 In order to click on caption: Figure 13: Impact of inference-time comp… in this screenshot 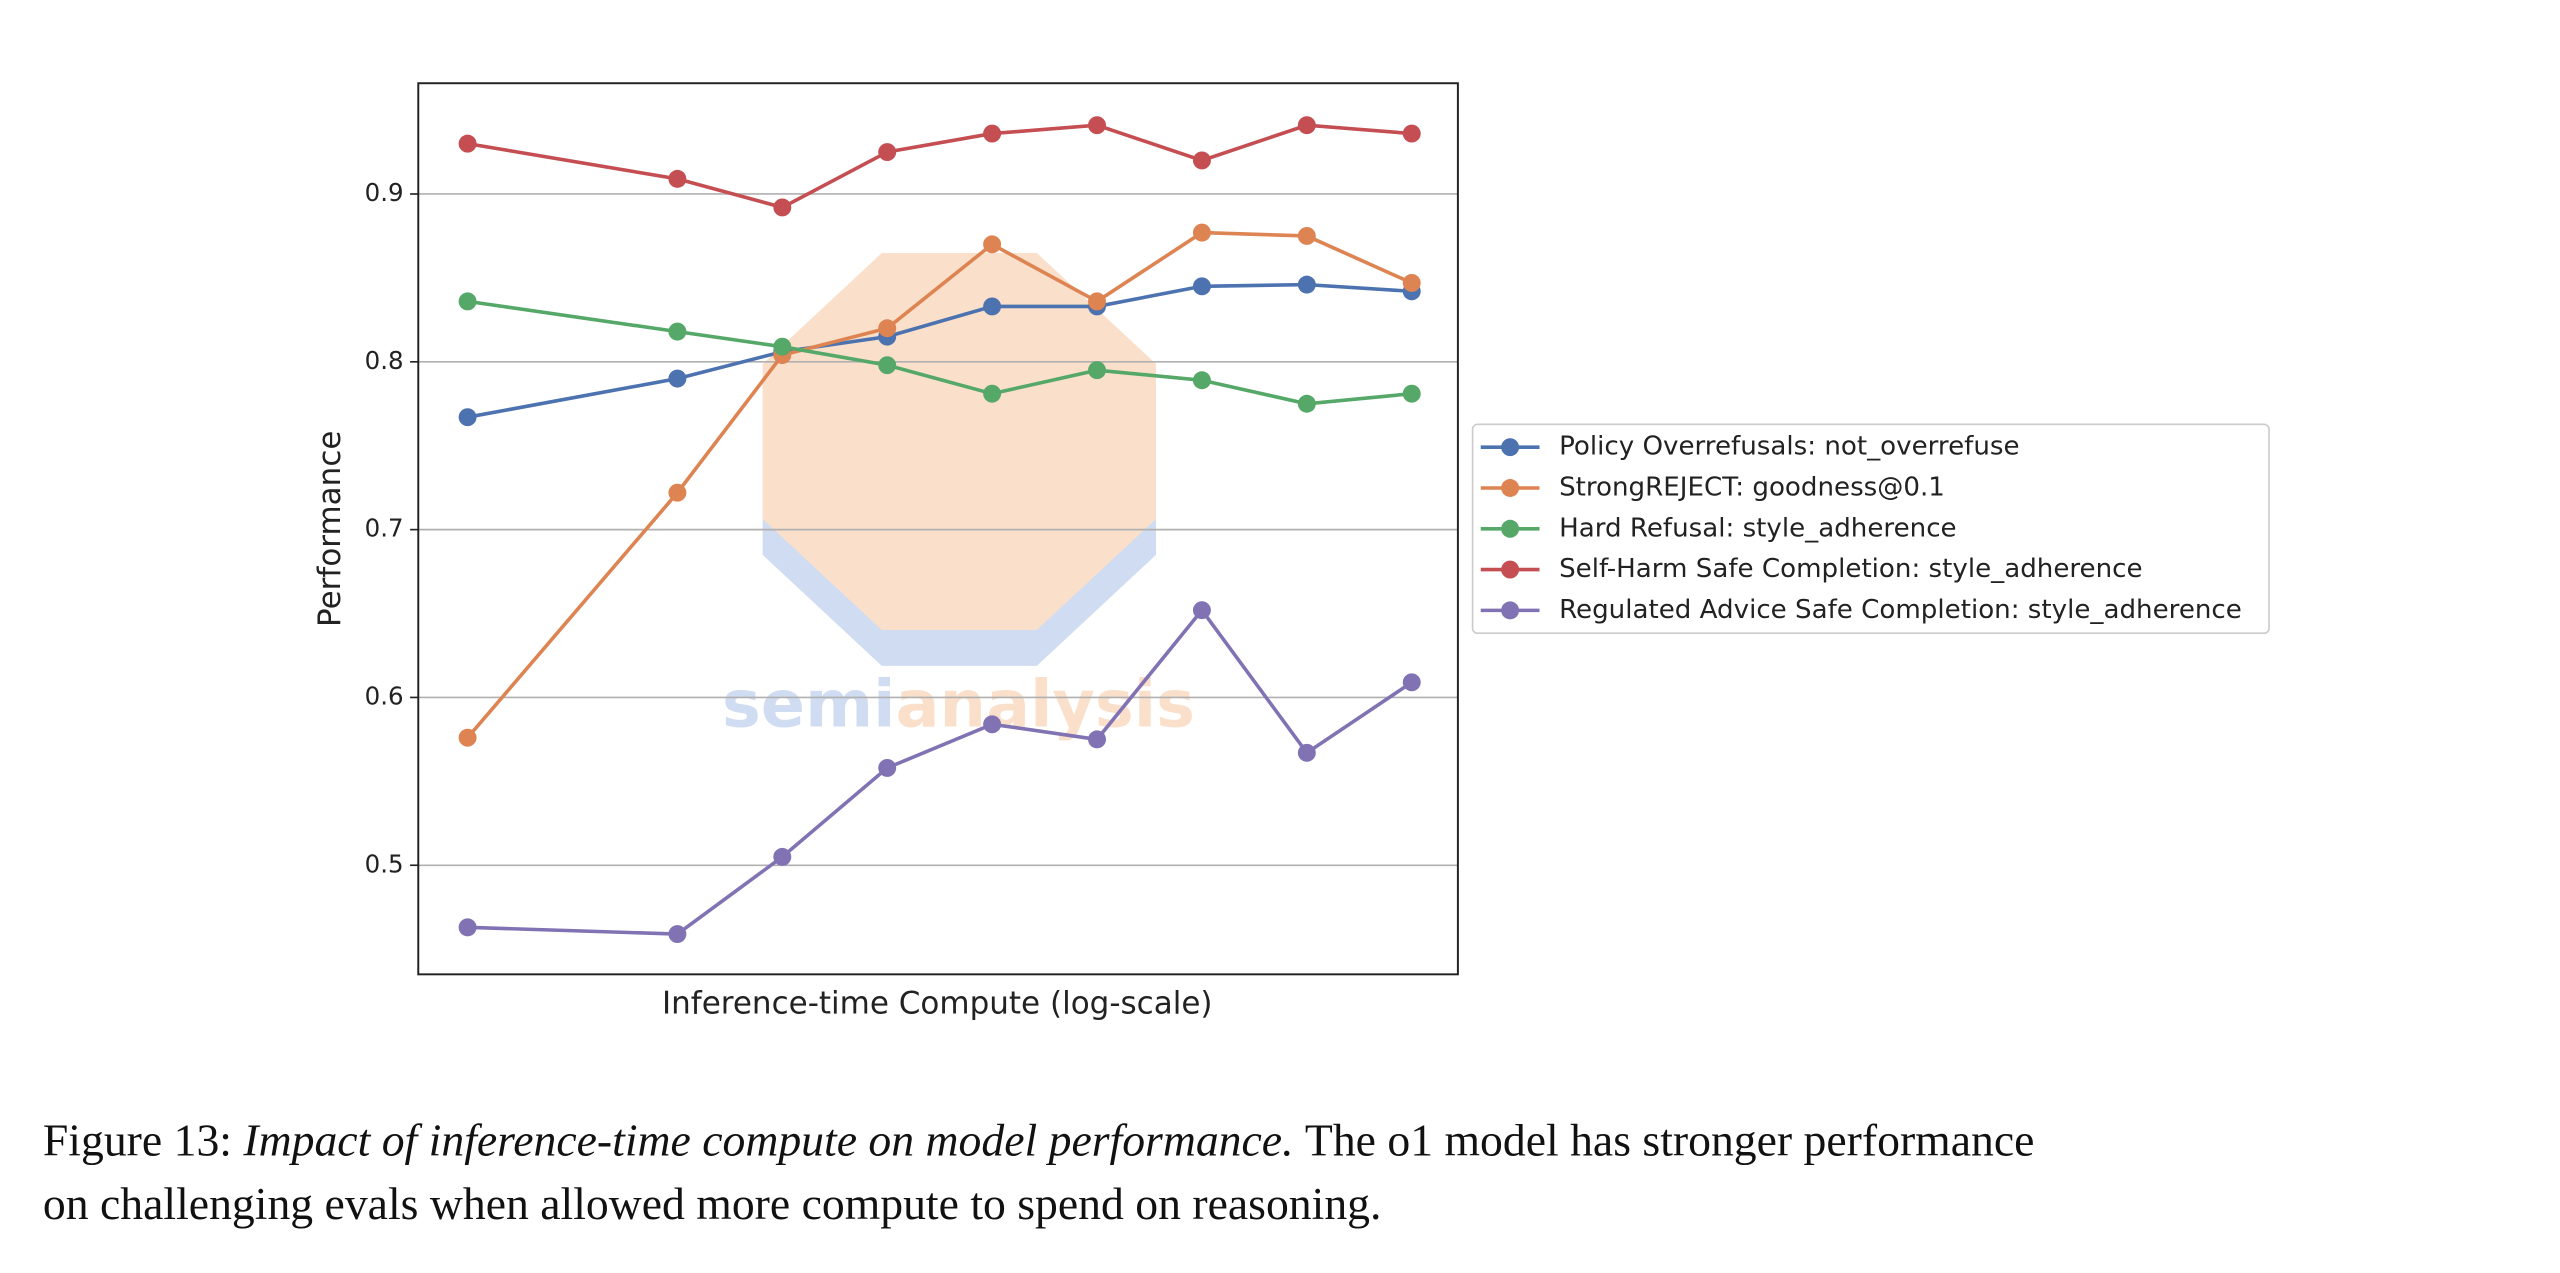, I will do `click(1038, 1139)`.